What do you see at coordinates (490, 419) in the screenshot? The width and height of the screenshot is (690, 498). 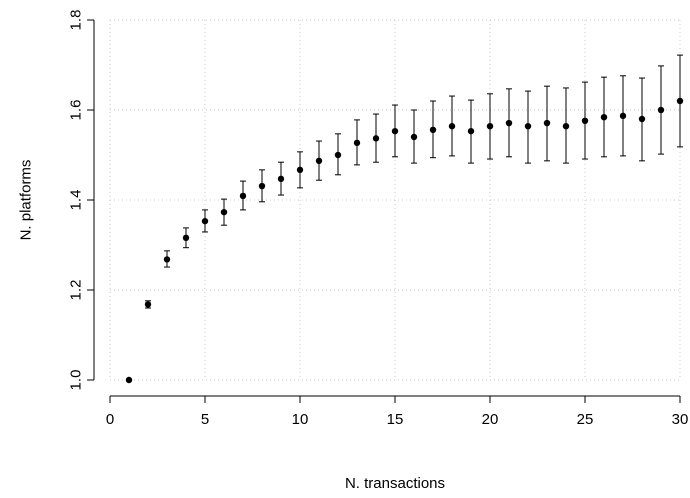 I see `x-tick-label-4: 20` at bounding box center [490, 419].